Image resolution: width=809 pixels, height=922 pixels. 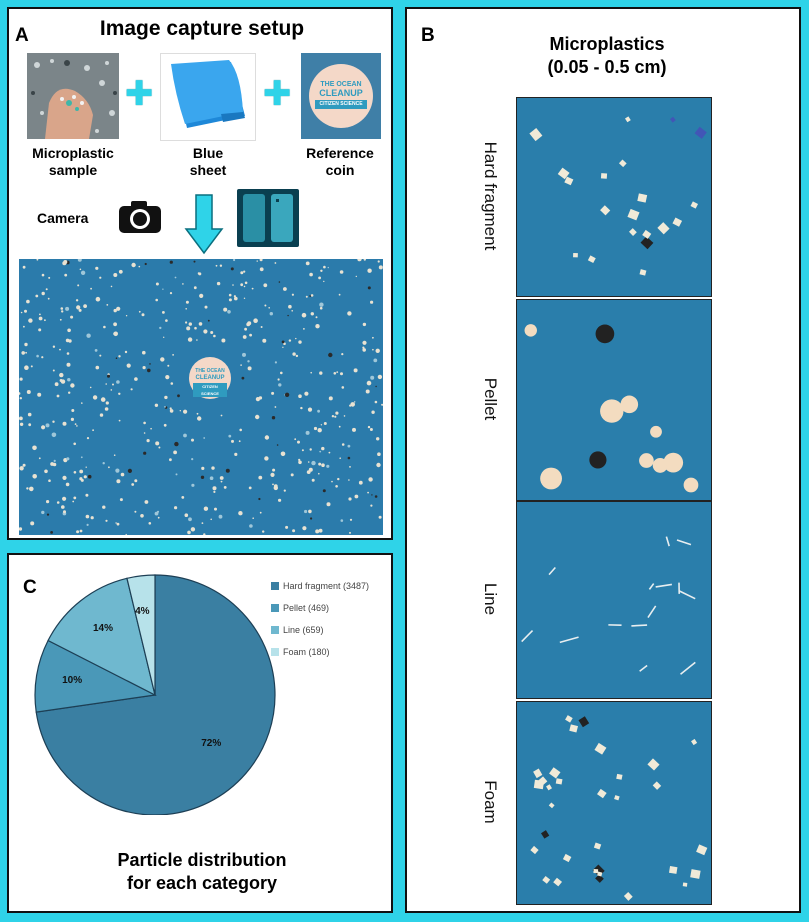 What do you see at coordinates (142, 611) in the screenshot?
I see `pie-percent-label: 4%` at bounding box center [142, 611].